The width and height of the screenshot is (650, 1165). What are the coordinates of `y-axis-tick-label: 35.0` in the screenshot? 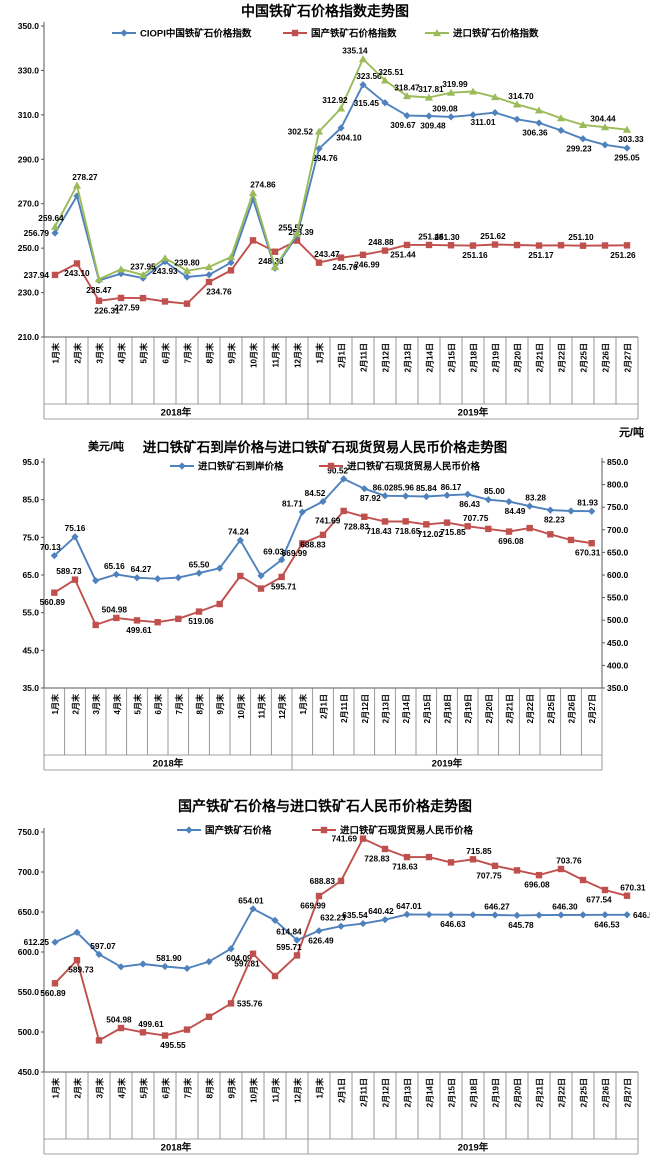 It's located at (30, 688).